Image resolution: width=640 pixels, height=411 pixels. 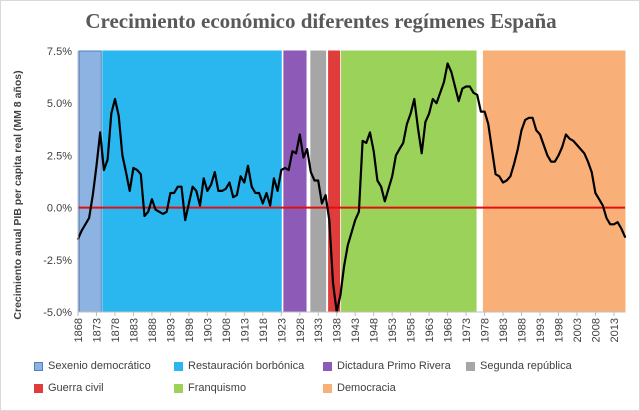 I want to click on x-tick-label: 1898, so click(x=190, y=330).